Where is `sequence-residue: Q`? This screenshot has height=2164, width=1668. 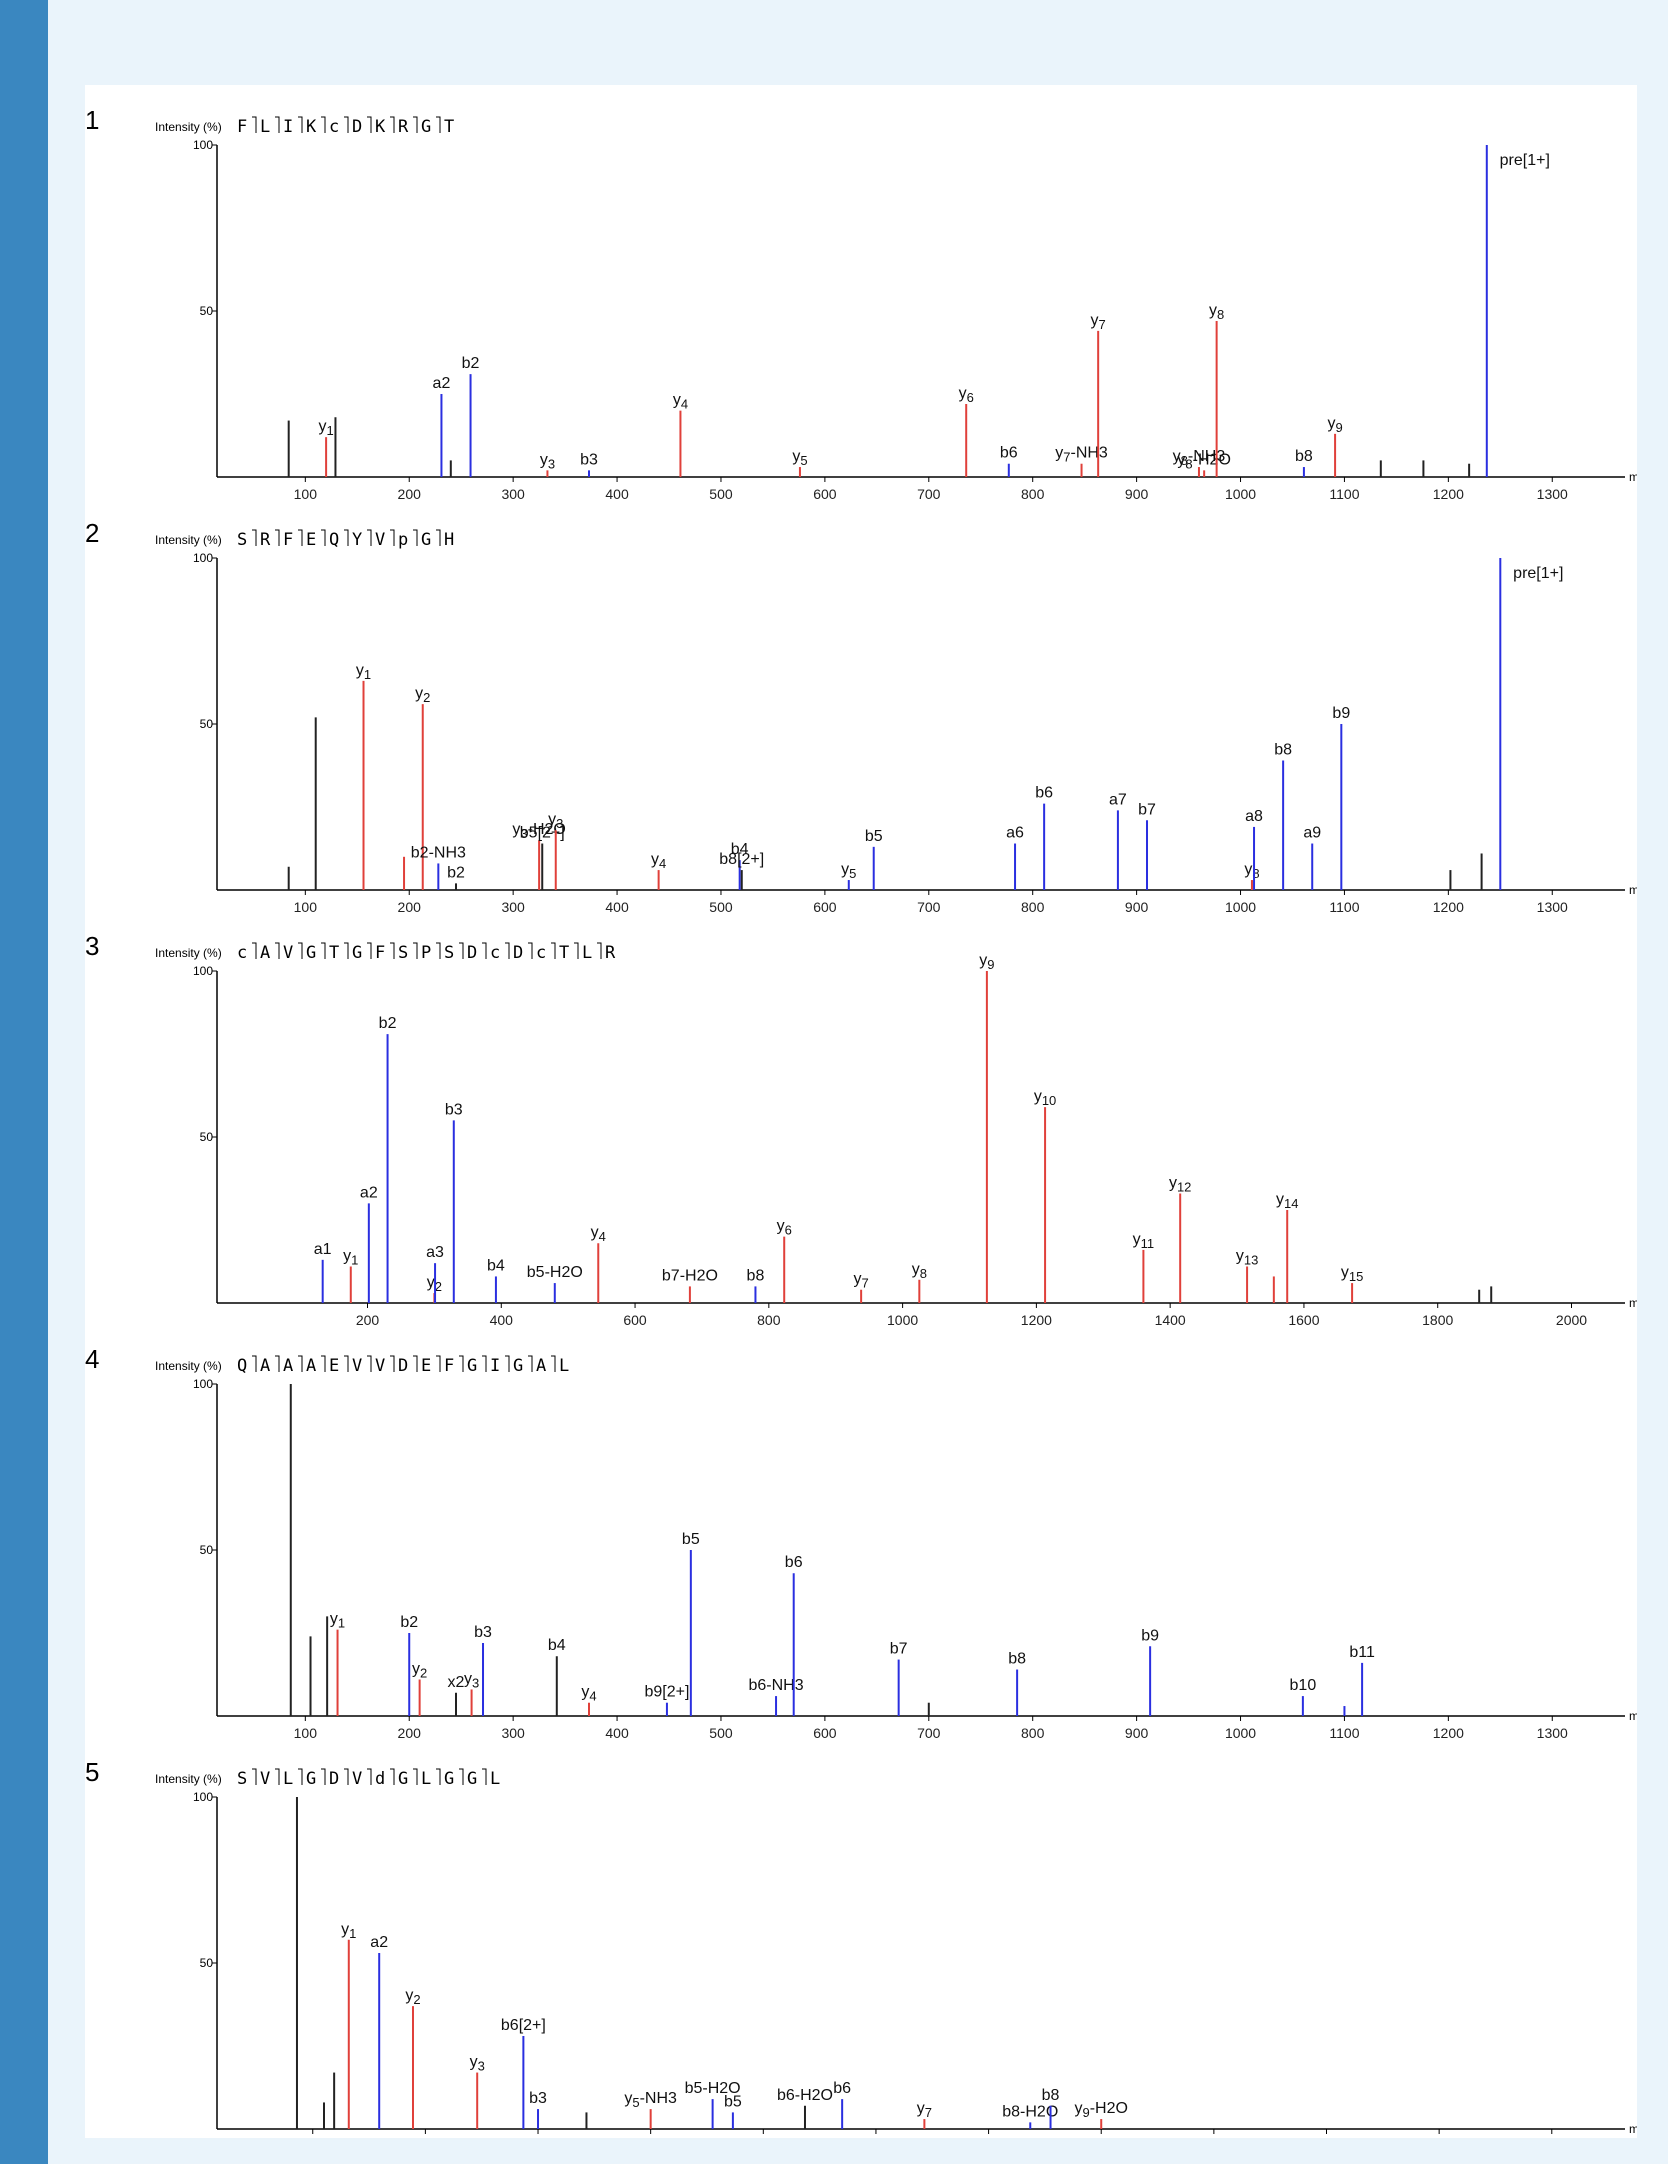
sequence-residue: Q is located at coordinates (242, 1366).